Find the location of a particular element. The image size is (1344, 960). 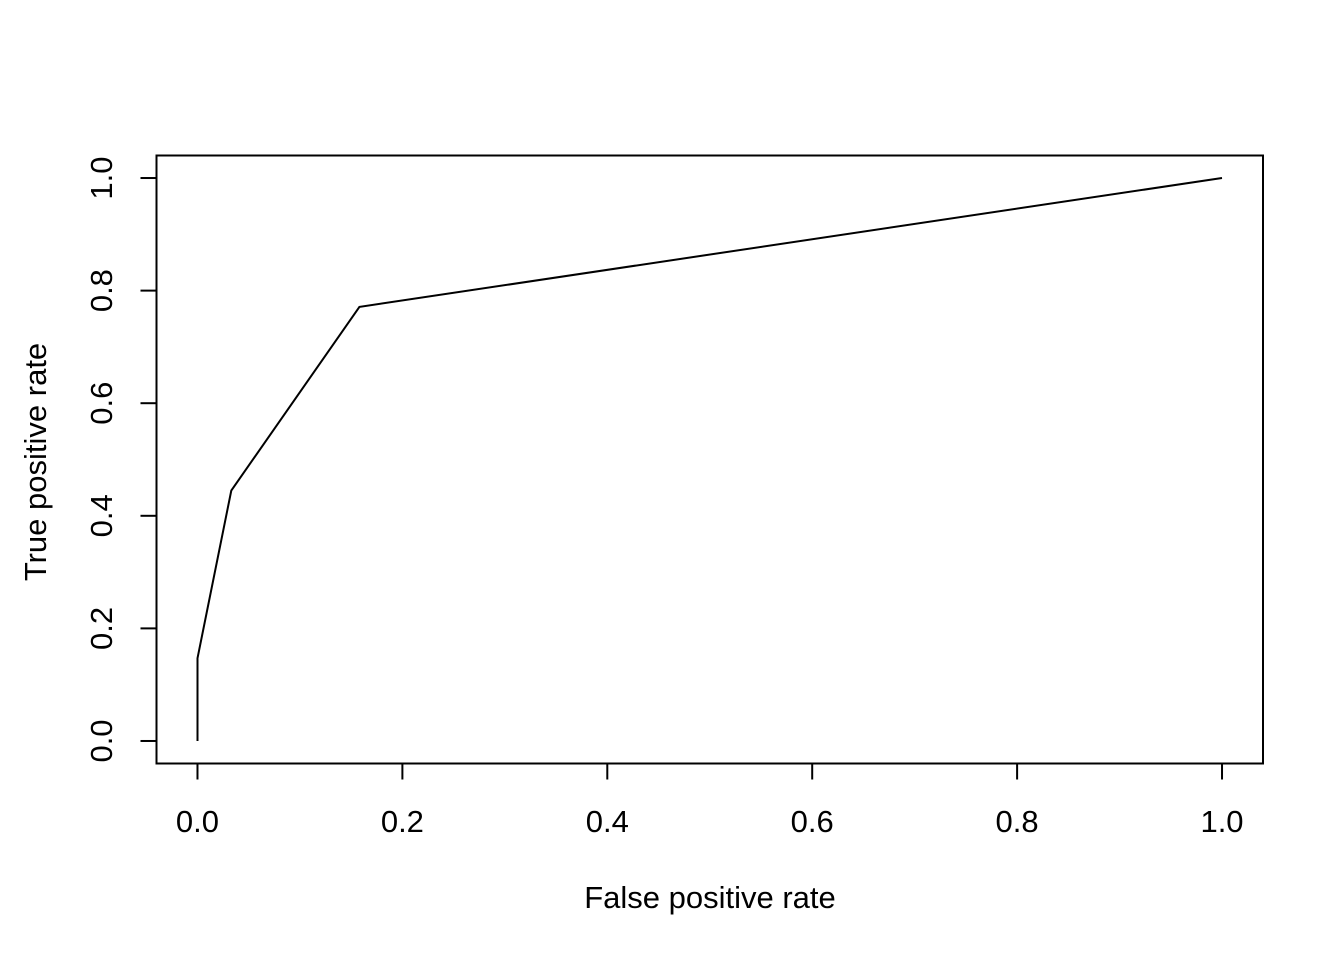

y-axis-title: True positive rate is located at coordinates (35, 462).